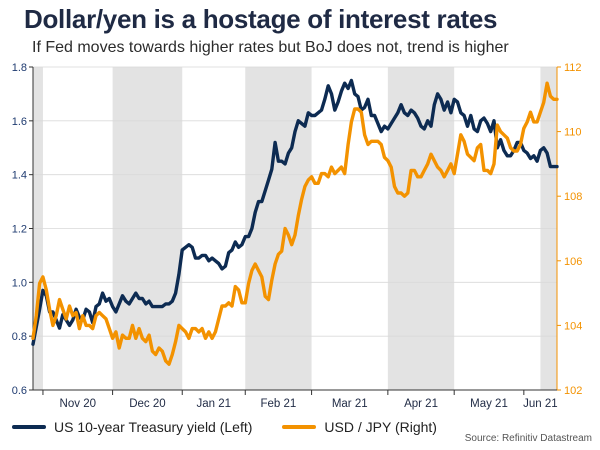  I want to click on right-tick-label-1: 104, so click(573, 326).